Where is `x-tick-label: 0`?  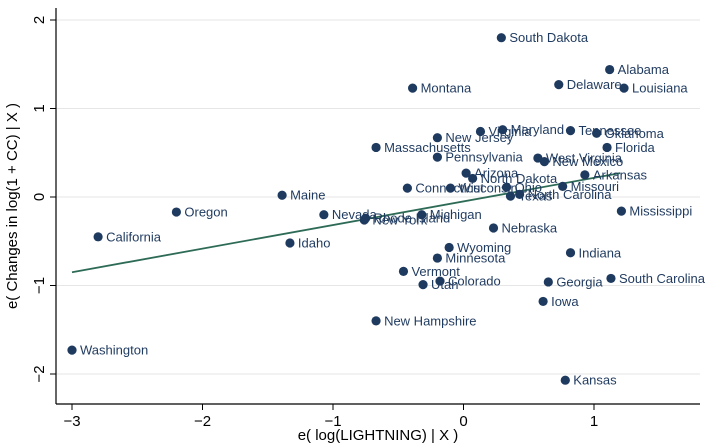
x-tick-label: 0 is located at coordinates (463, 421).